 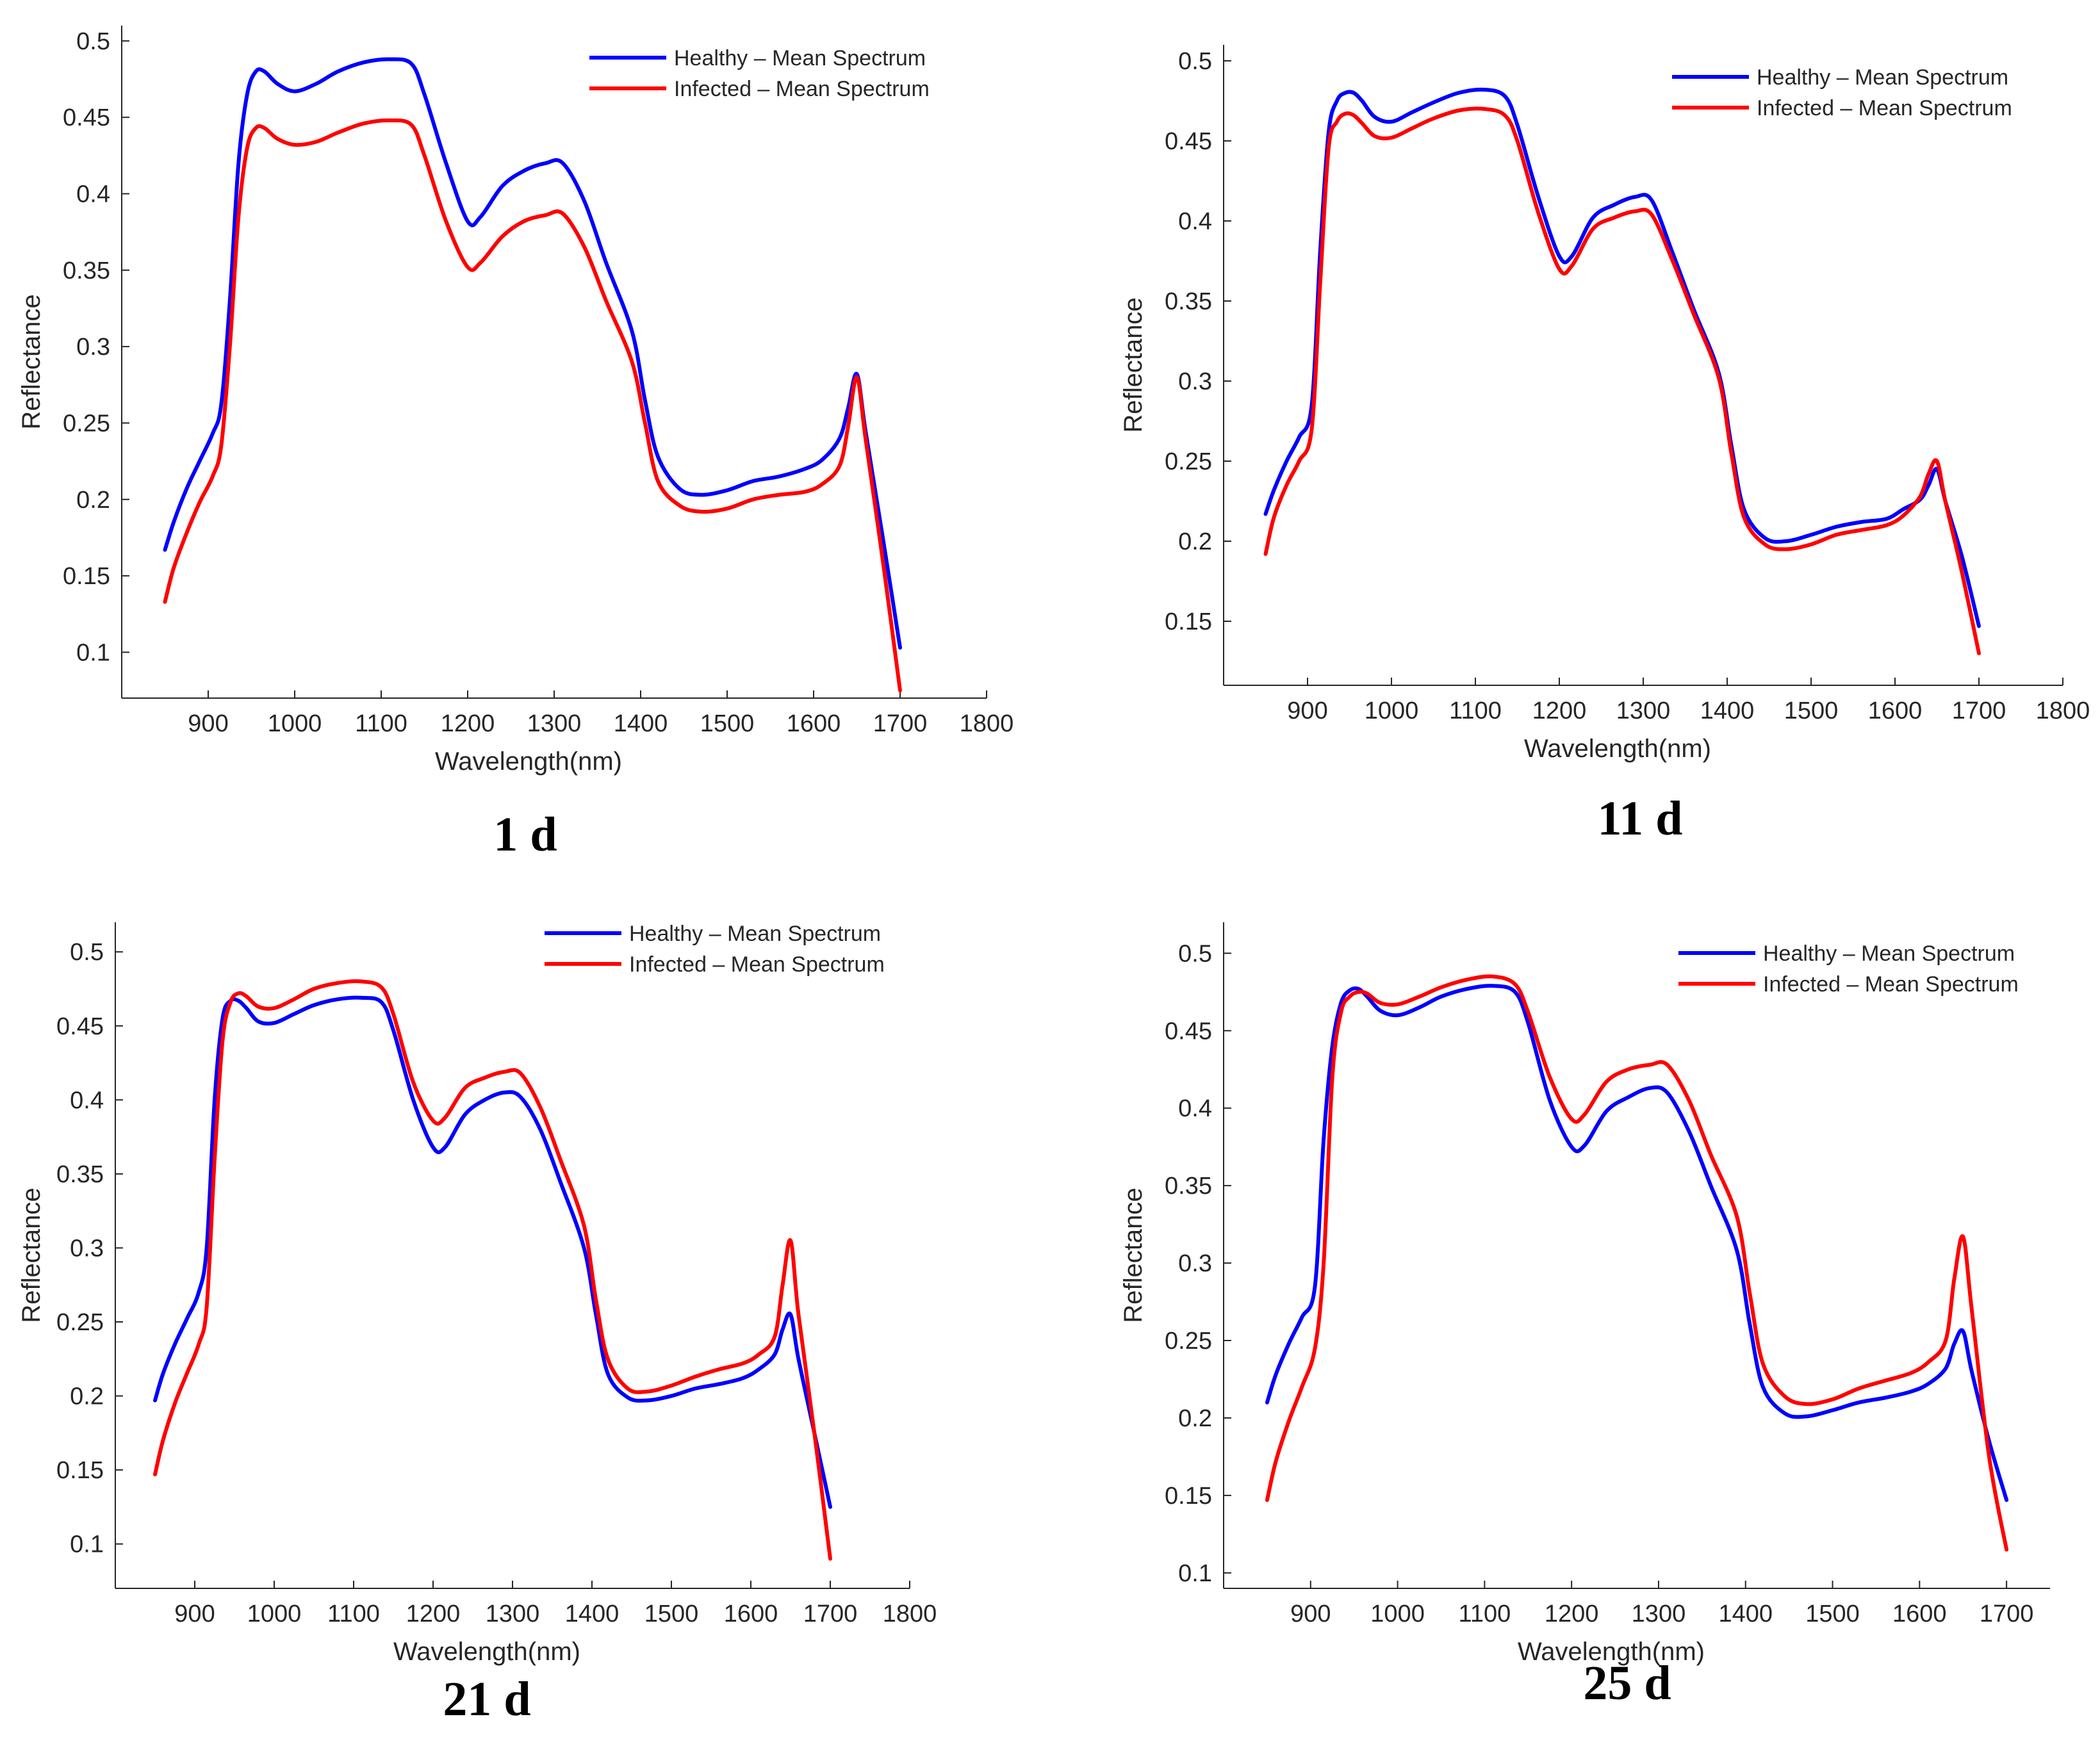 I want to click on caption-11d: 11 d, so click(x=1640, y=819).